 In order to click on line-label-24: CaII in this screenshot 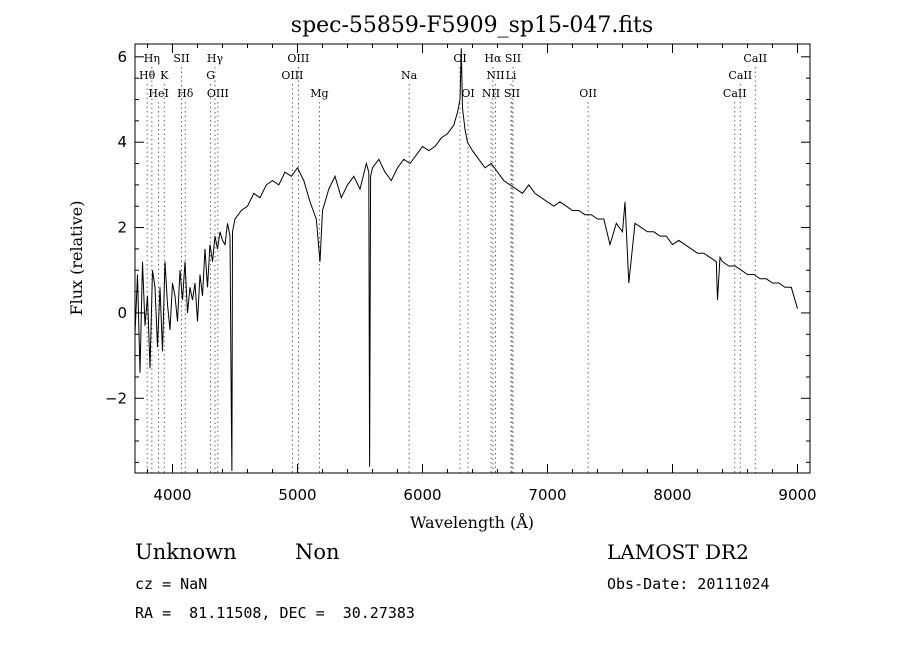, I will do `click(735, 93)`.